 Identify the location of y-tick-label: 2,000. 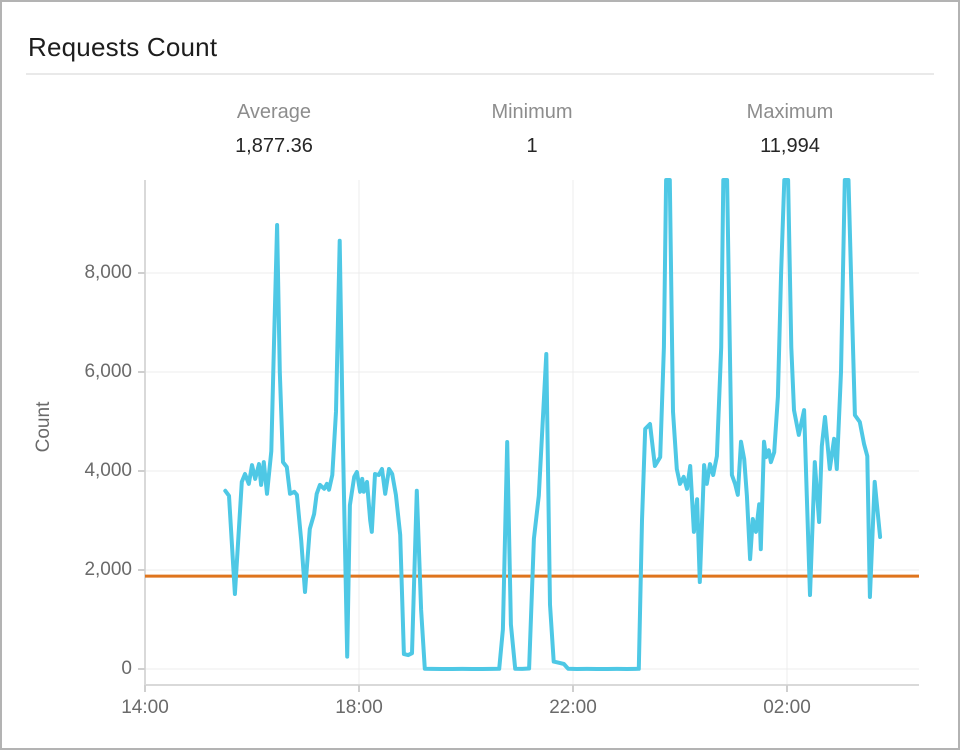
(108, 569).